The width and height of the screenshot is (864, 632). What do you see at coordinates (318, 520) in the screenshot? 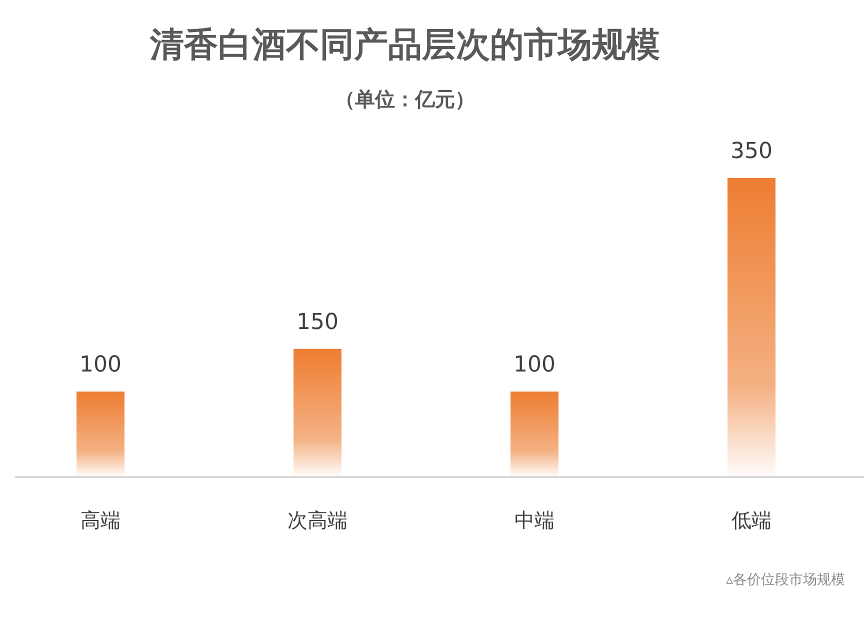
I see `x-tick-label: 次高端` at bounding box center [318, 520].